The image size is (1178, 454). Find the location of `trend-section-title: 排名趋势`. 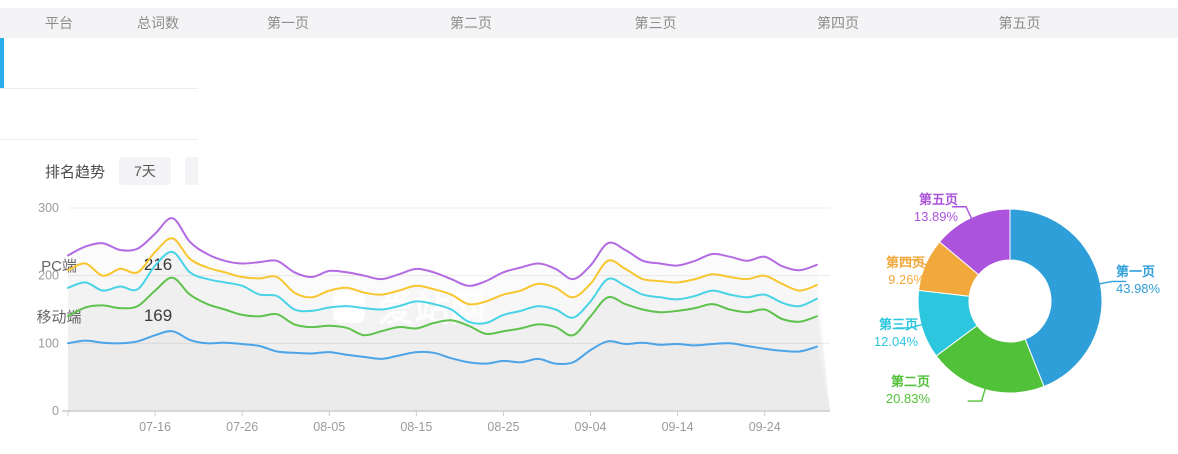

trend-section-title: 排名趋势 is located at coordinates (75, 172).